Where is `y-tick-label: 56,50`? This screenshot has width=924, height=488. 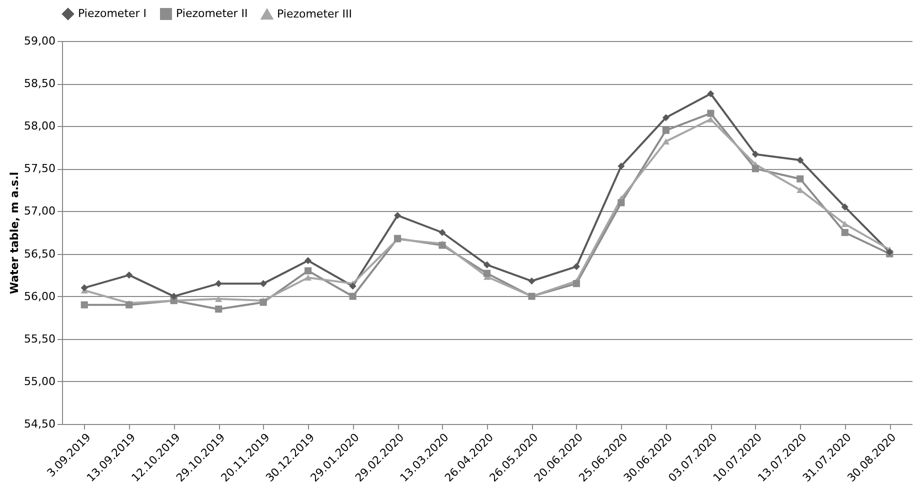 y-tick-label: 56,50 is located at coordinates (40, 253).